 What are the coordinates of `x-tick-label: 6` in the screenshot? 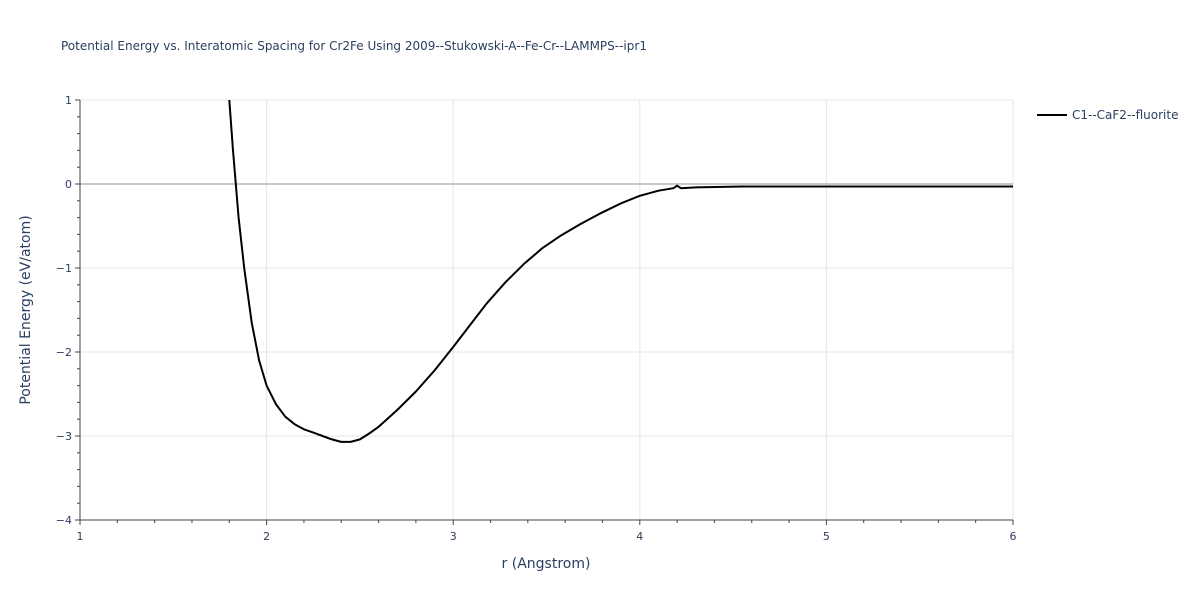 It's located at (1013, 536).